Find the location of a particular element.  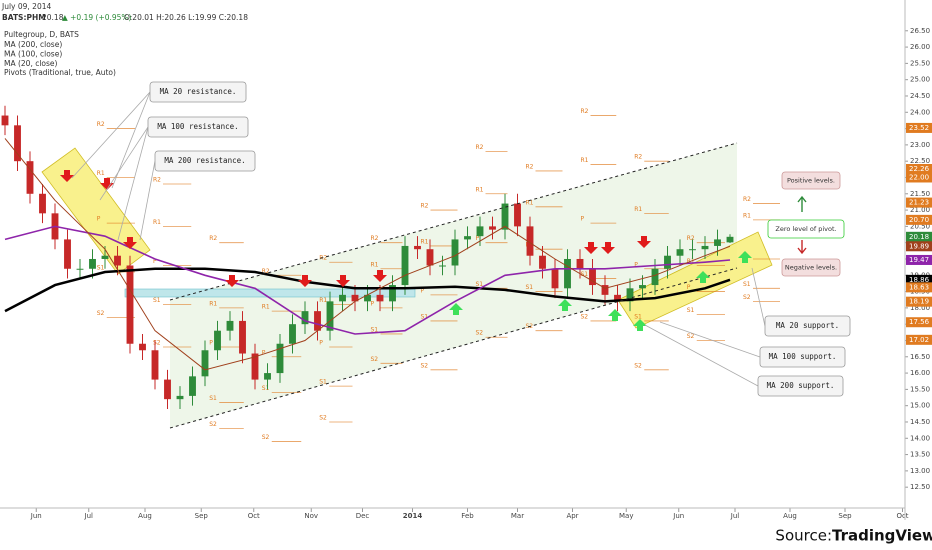

price-tag-label: 17.02 is located at coordinates (919, 340).